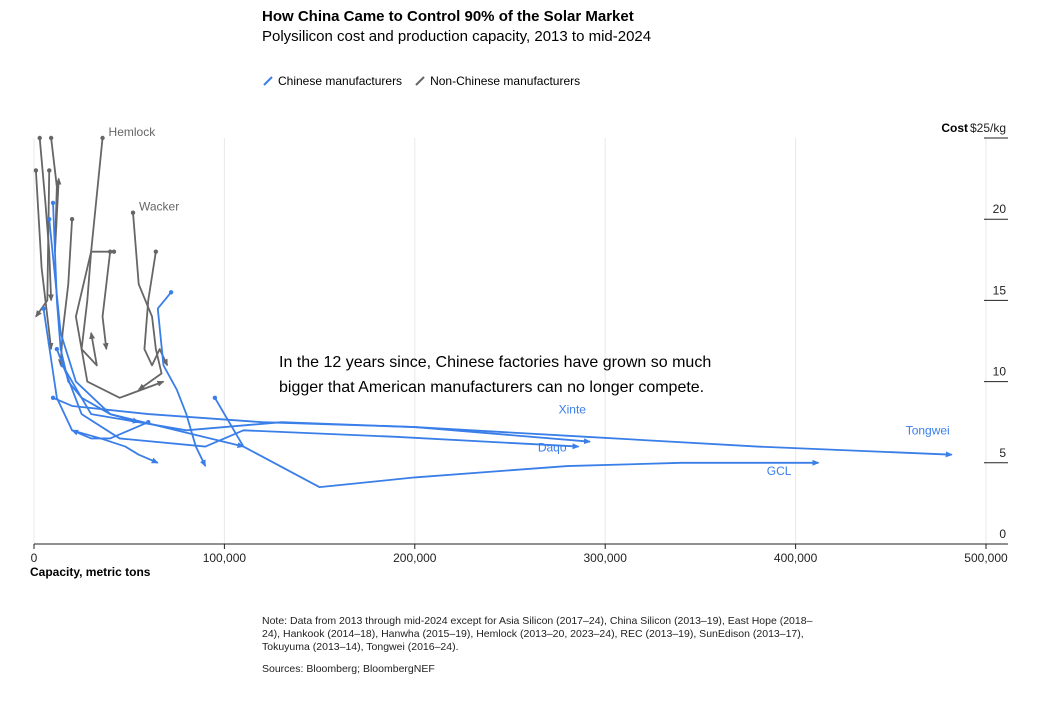  I want to click on y-tick-label: 15, so click(1000, 290).